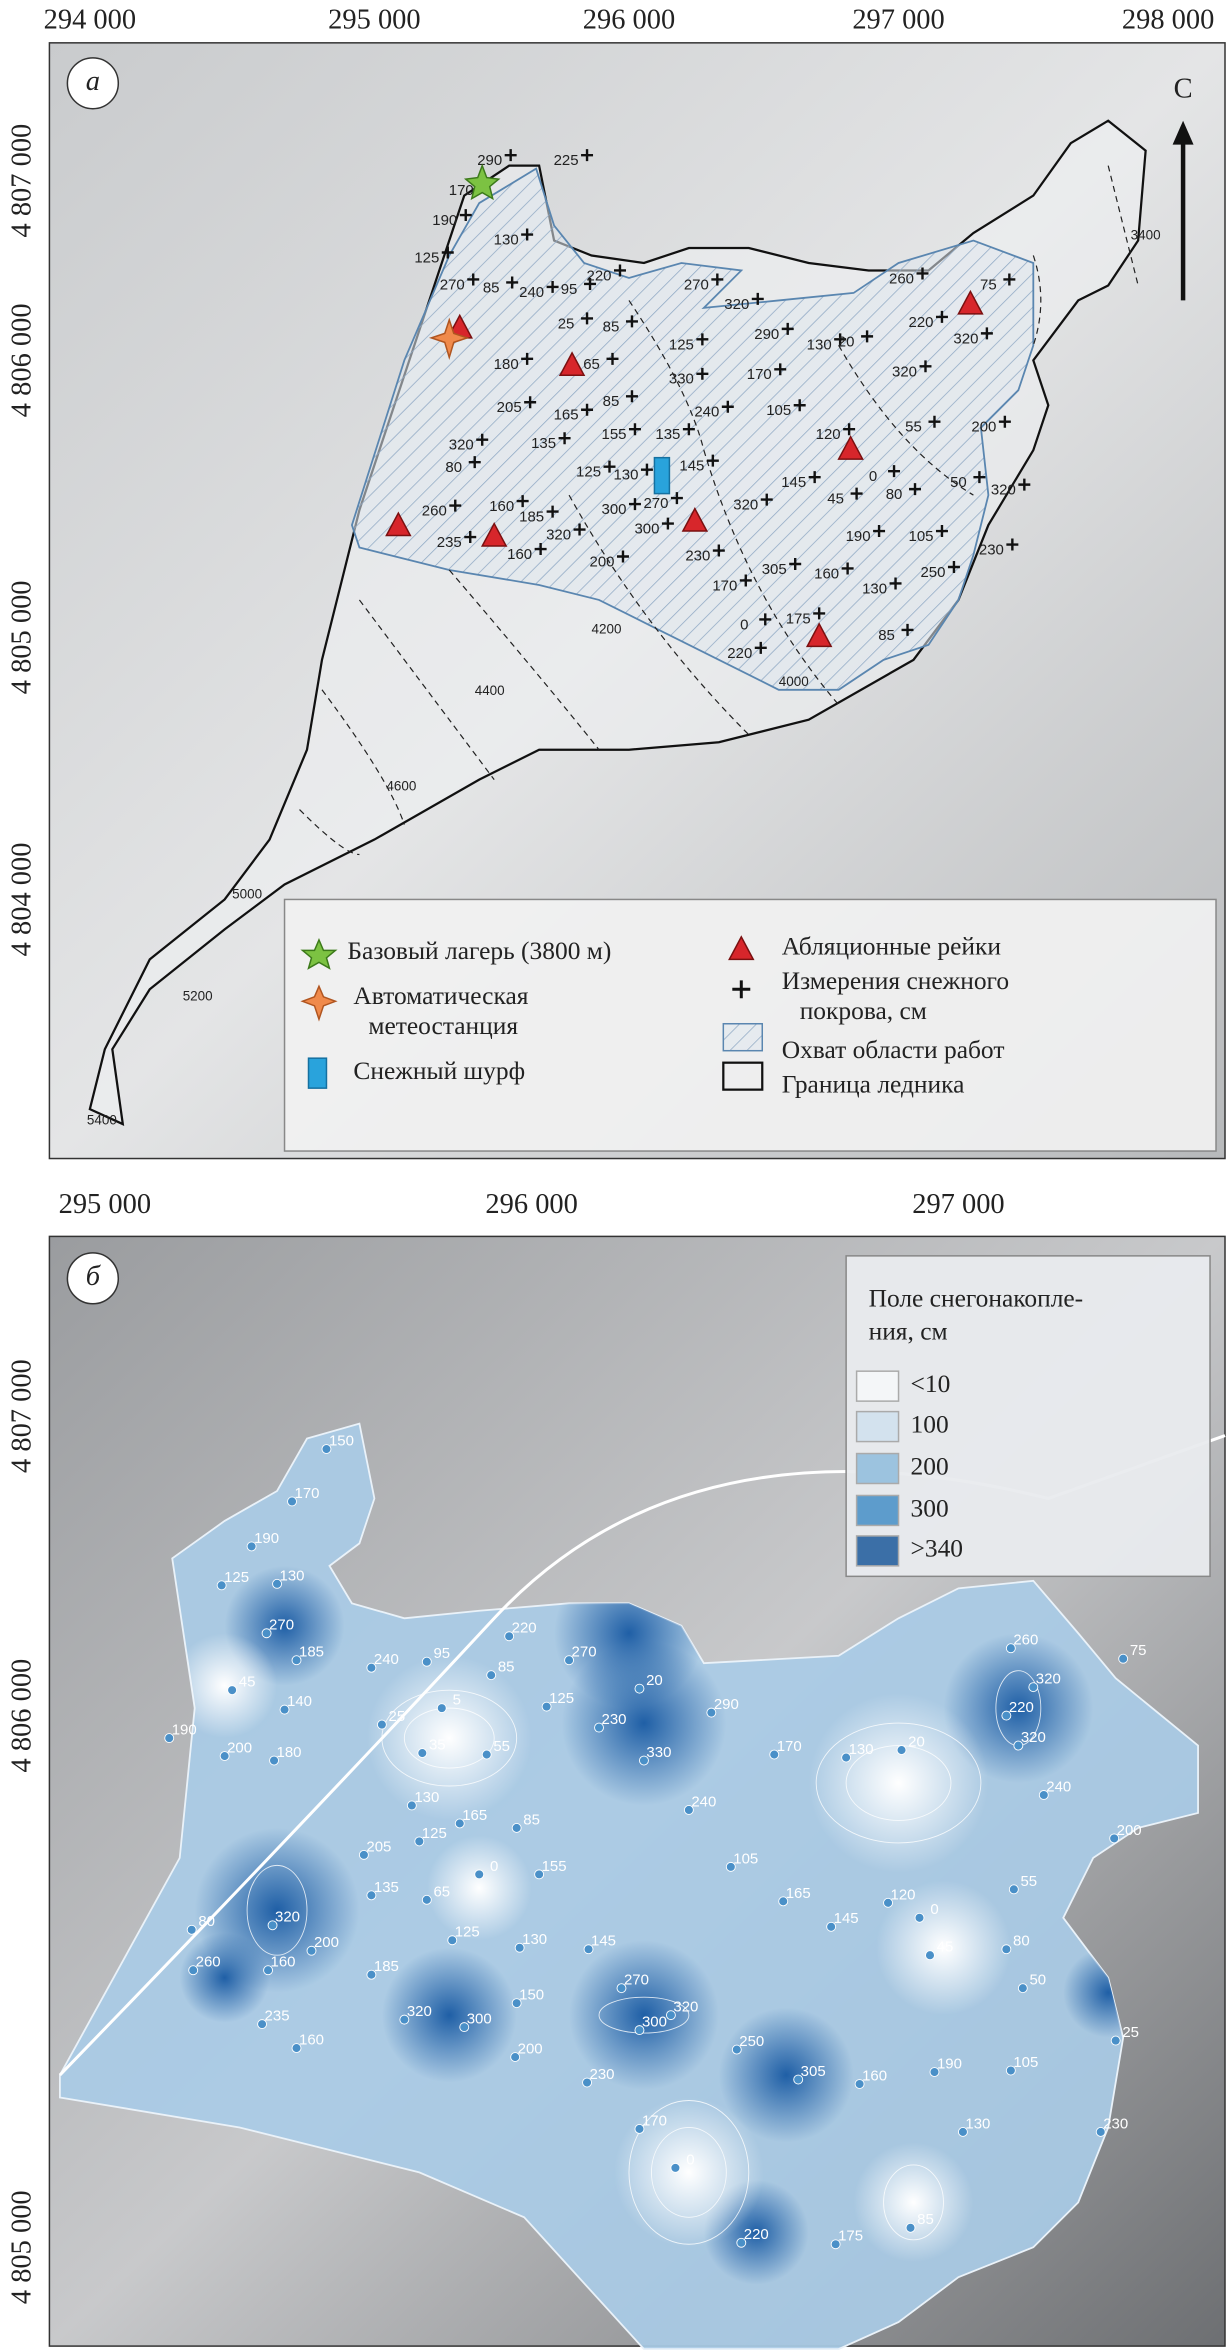 This screenshot has height=2350, width=1228. Describe the element at coordinates (828, 434) in the screenshot. I see `depth-label: 120` at that location.